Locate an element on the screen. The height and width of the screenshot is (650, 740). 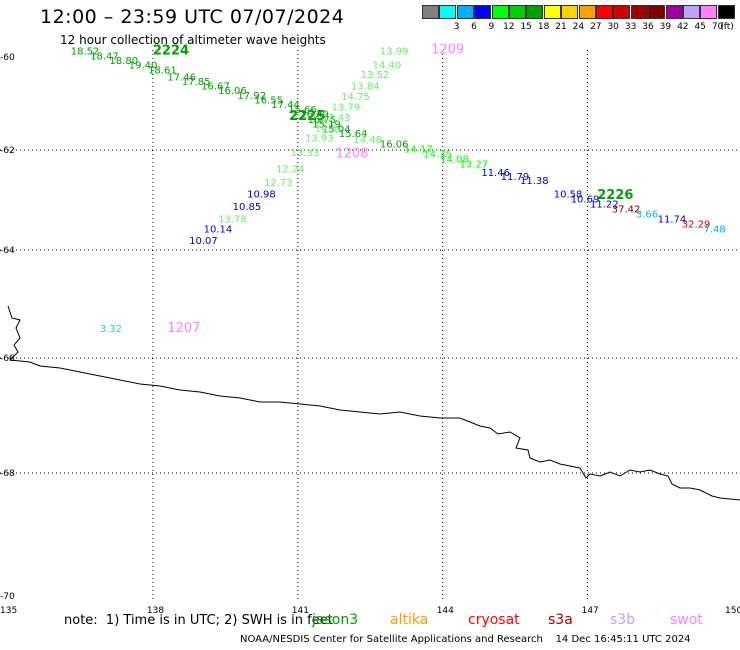
wave-height-label: 10.85 is located at coordinates (247, 207).